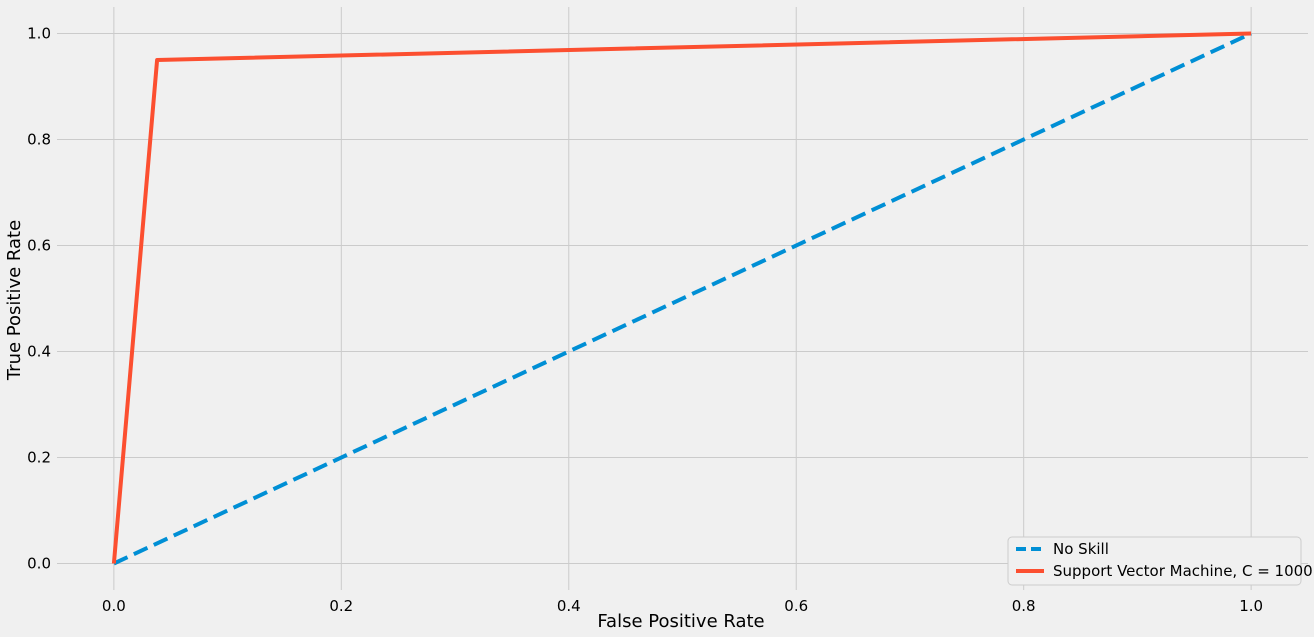 The width and height of the screenshot is (1314, 637). Describe the element at coordinates (39, 458) in the screenshot. I see `y-tick-label: 0.2` at that location.